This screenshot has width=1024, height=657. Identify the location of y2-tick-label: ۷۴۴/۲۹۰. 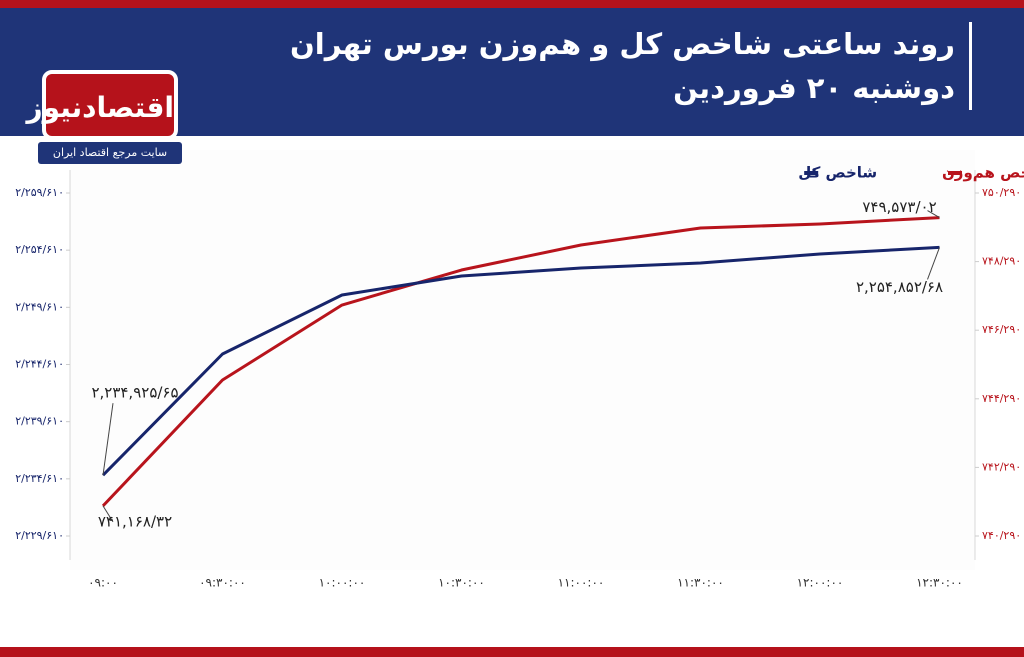
(1001, 398).